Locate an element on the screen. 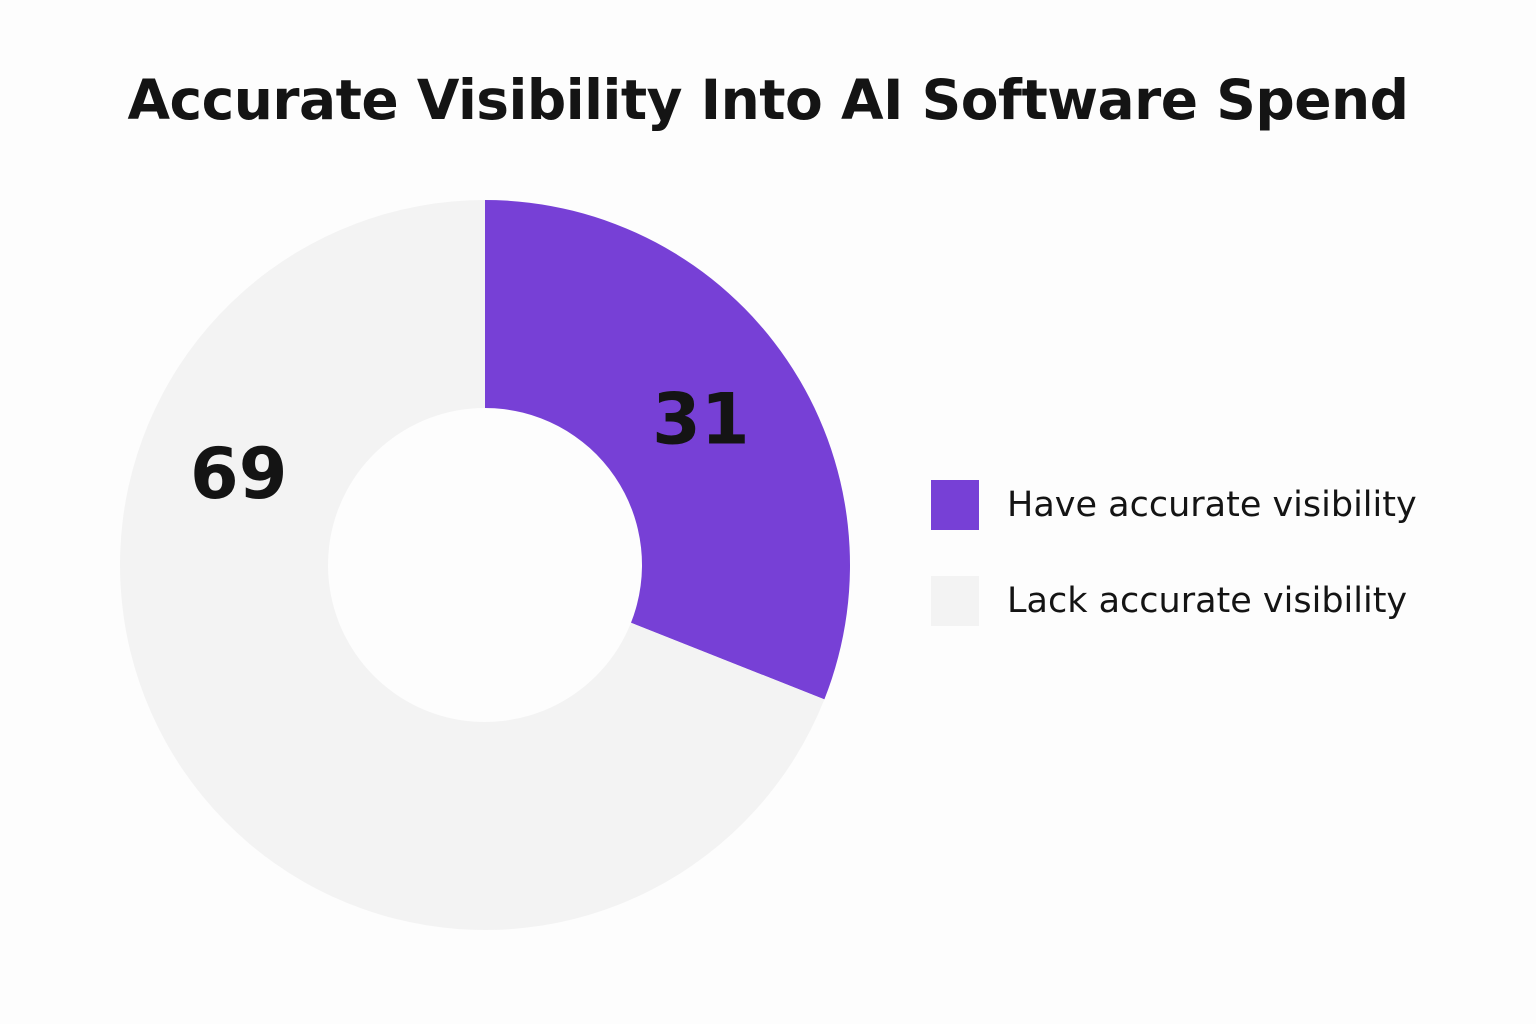 The width and height of the screenshot is (1536, 1024). legend-item-have: Have accurate visibility is located at coordinates (1174, 505).